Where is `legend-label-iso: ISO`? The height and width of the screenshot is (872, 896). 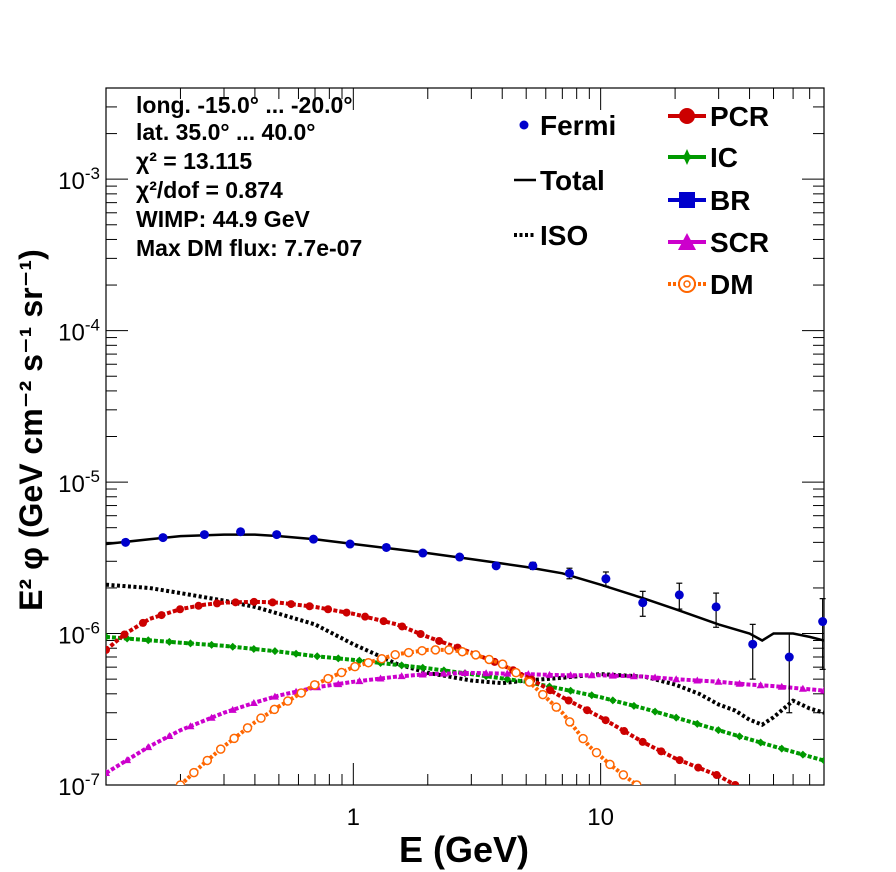
legend-label-iso: ISO is located at coordinates (564, 235).